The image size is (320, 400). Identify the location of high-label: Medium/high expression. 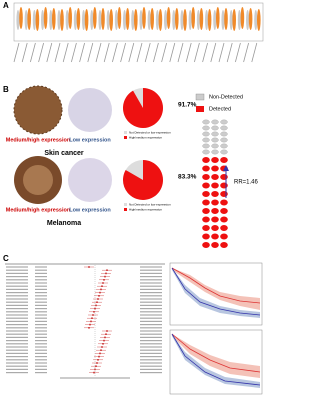
(38, 210).